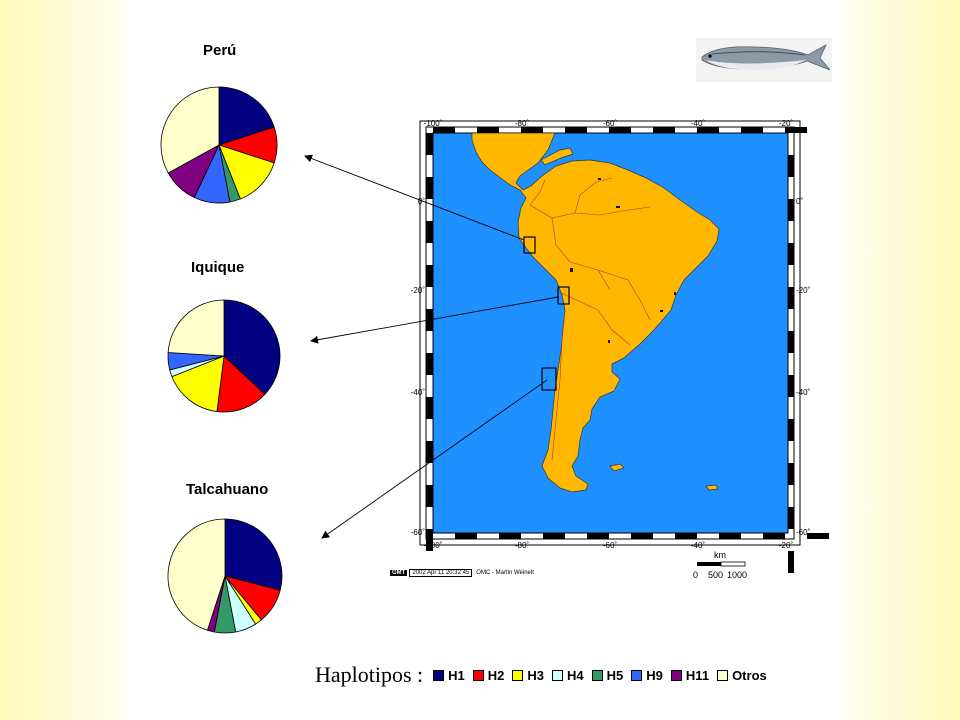 The image size is (960, 720). What do you see at coordinates (803, 392) in the screenshot?
I see `lat-label-right: -40˚` at bounding box center [803, 392].